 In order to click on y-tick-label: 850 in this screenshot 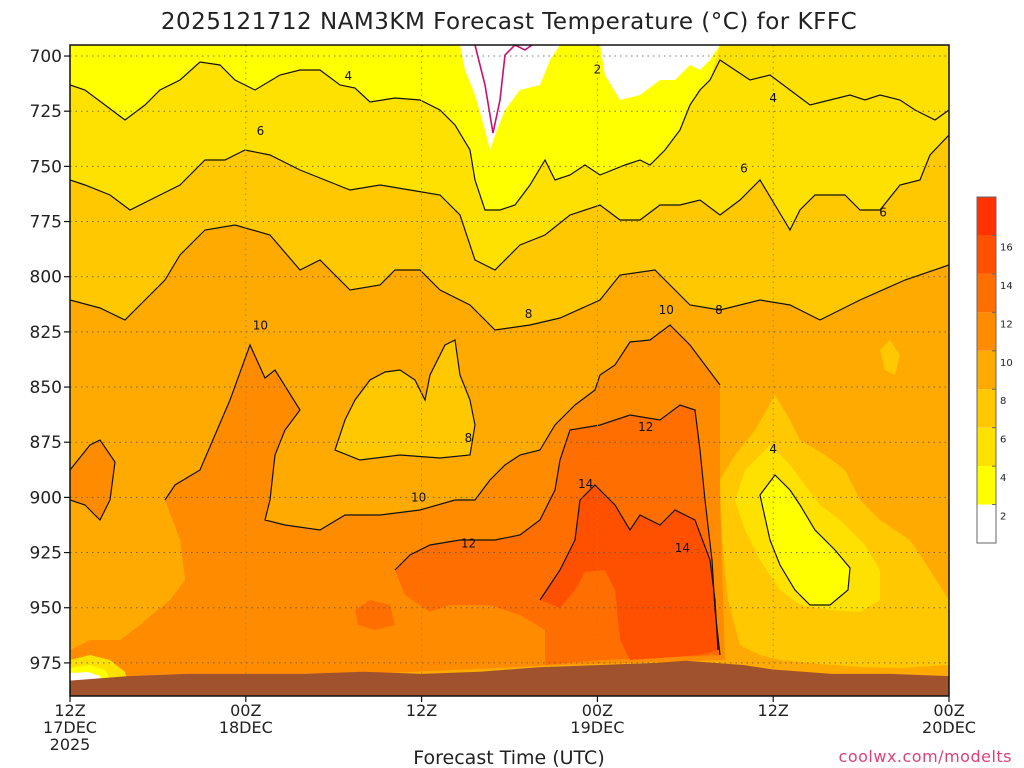, I will do `click(46, 388)`.